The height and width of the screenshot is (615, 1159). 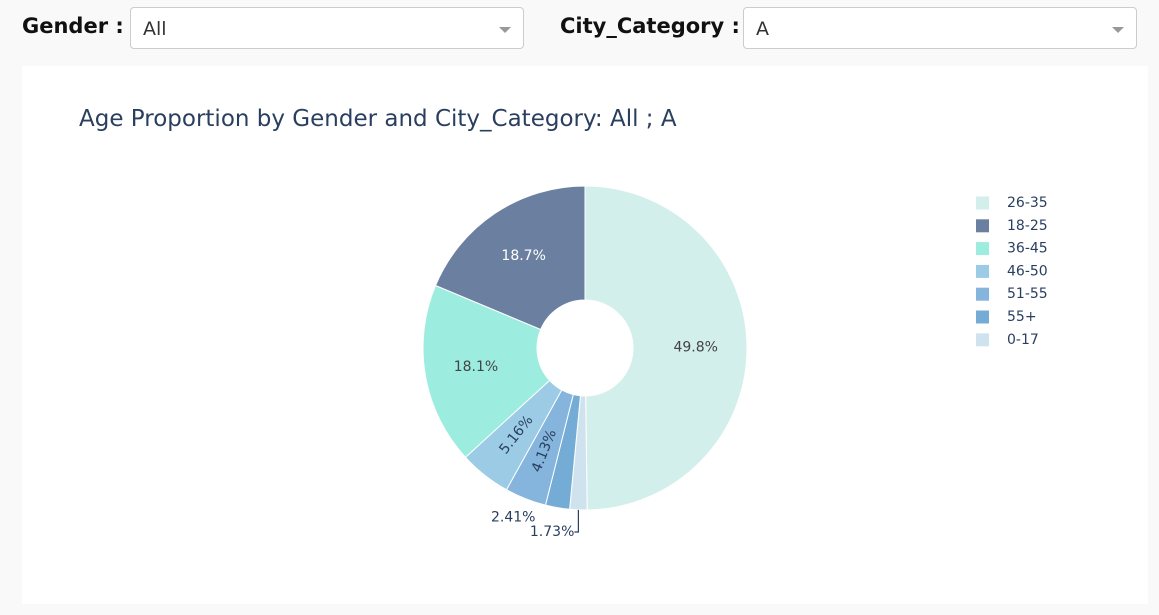 What do you see at coordinates (650, 26) in the screenshot?
I see `city-category-filter-label: City_Category :` at bounding box center [650, 26].